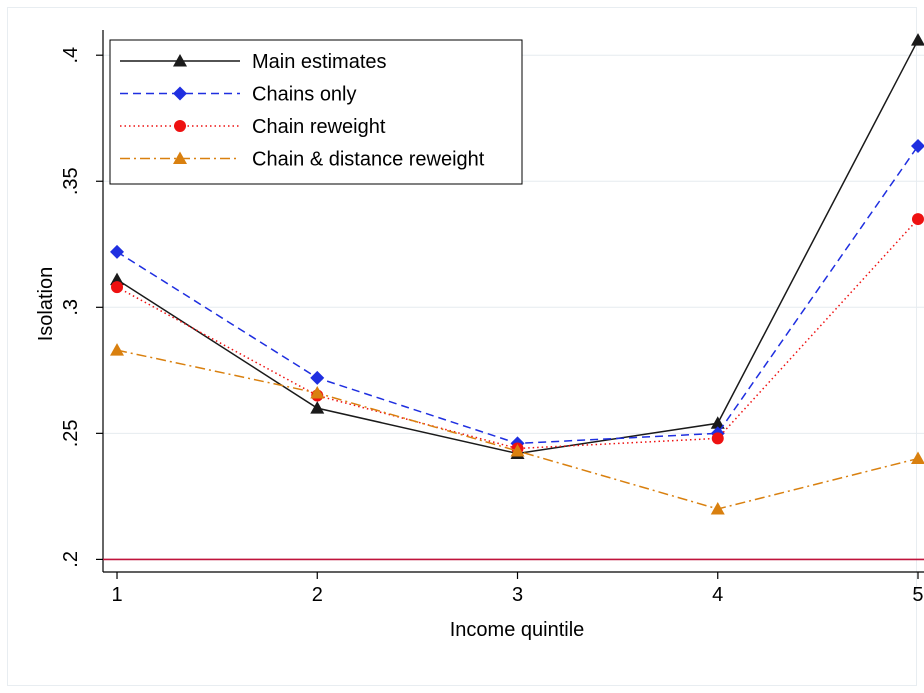 This screenshot has height=693, width=924. What do you see at coordinates (319, 127) in the screenshot?
I see `legend-label: Chain reweight` at bounding box center [319, 127].